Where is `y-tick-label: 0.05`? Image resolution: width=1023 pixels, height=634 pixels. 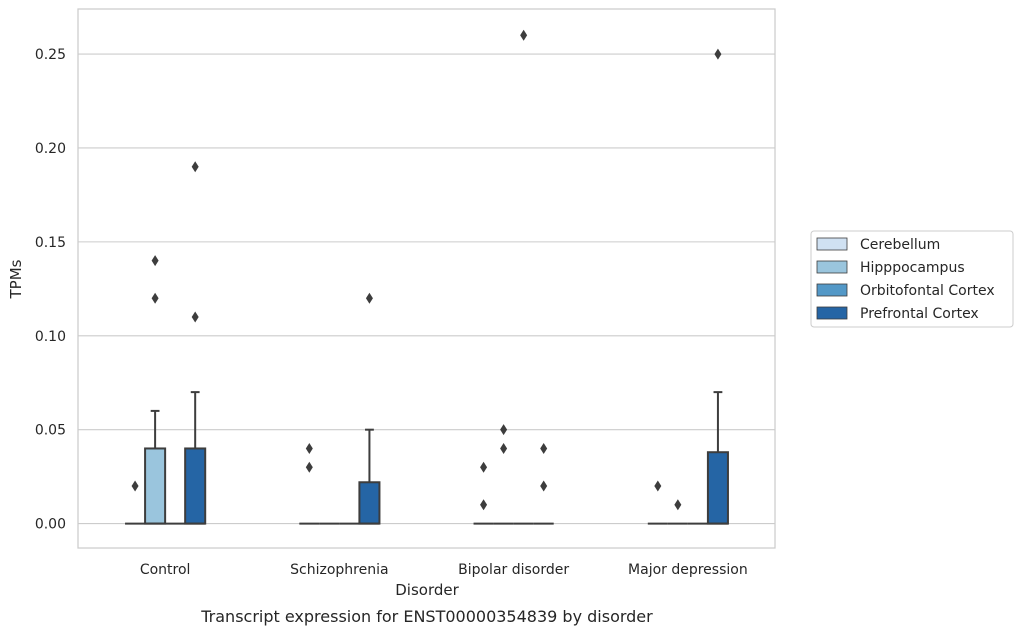 y-tick-label: 0.05 is located at coordinates (50, 431).